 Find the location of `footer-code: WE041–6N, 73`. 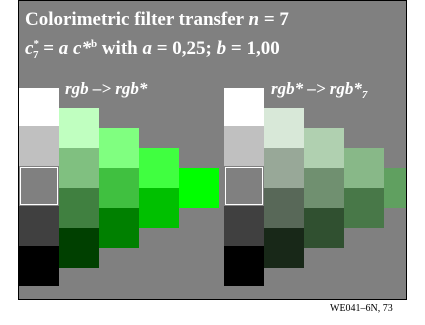

footer-code: WE041–6N, 73 is located at coordinates (361, 308).